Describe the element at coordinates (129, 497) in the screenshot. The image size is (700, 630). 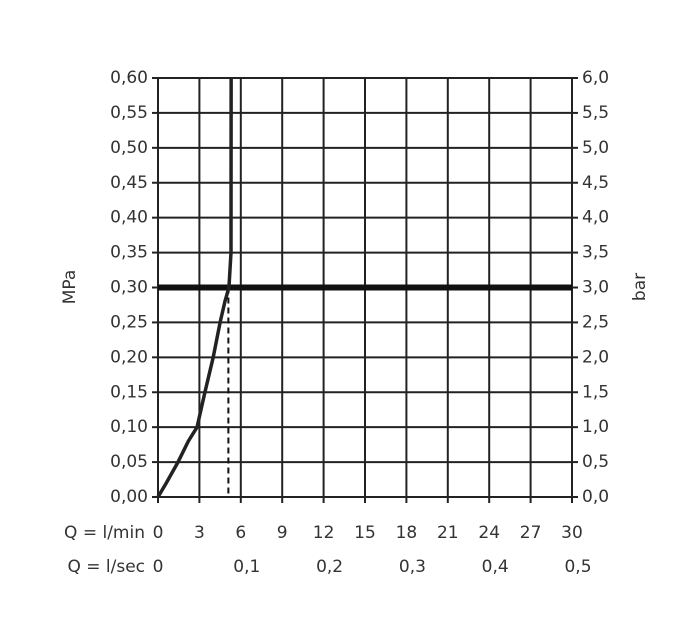
I see `y-tick-label: 0,00` at that location.